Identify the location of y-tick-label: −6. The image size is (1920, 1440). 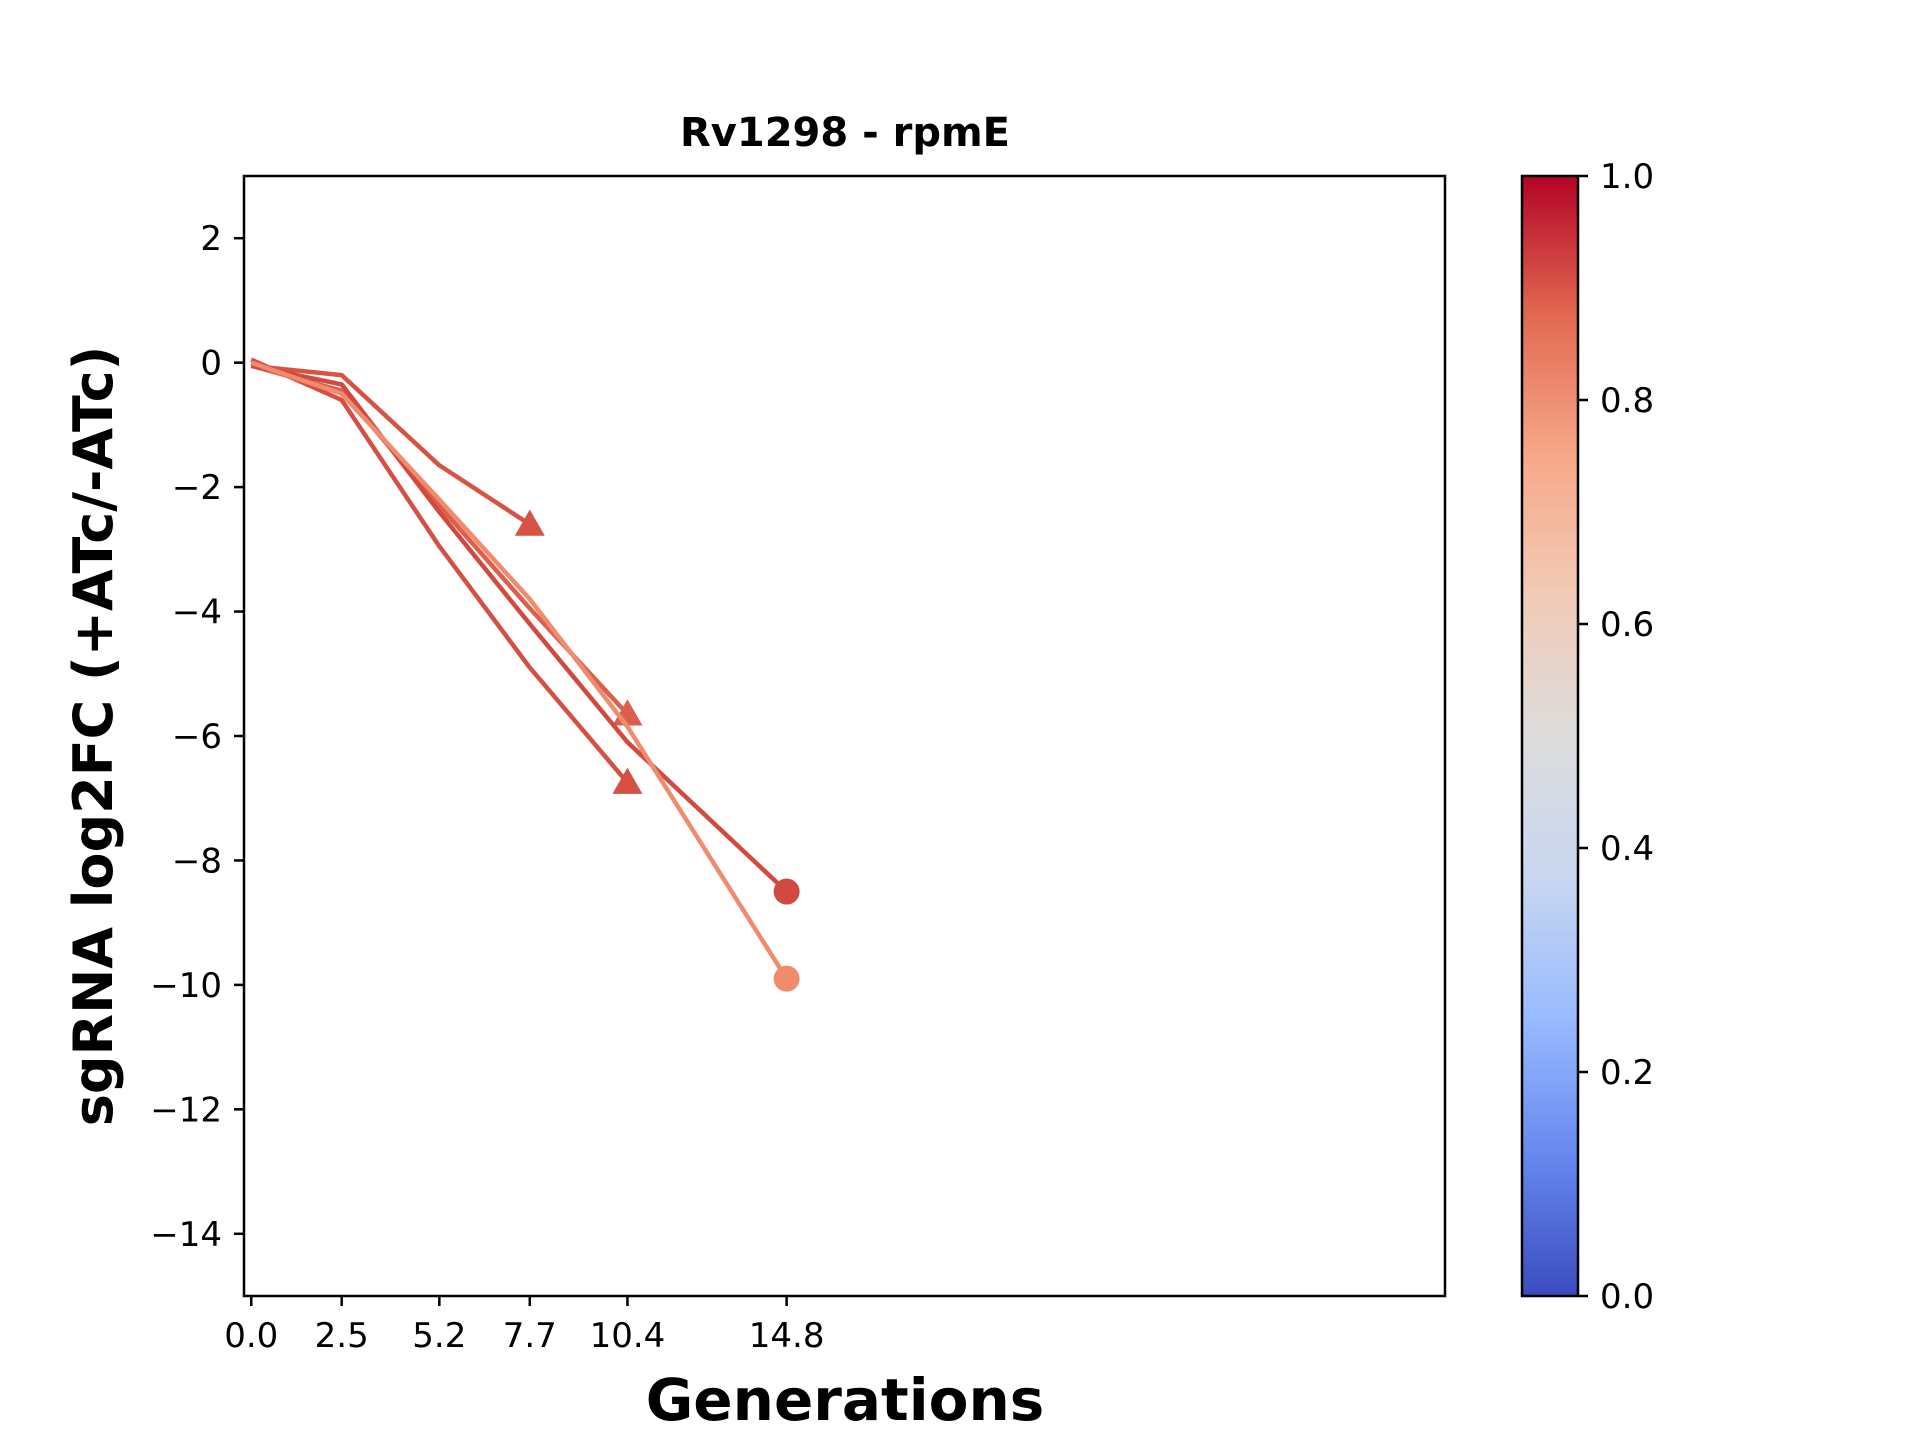
(197, 737).